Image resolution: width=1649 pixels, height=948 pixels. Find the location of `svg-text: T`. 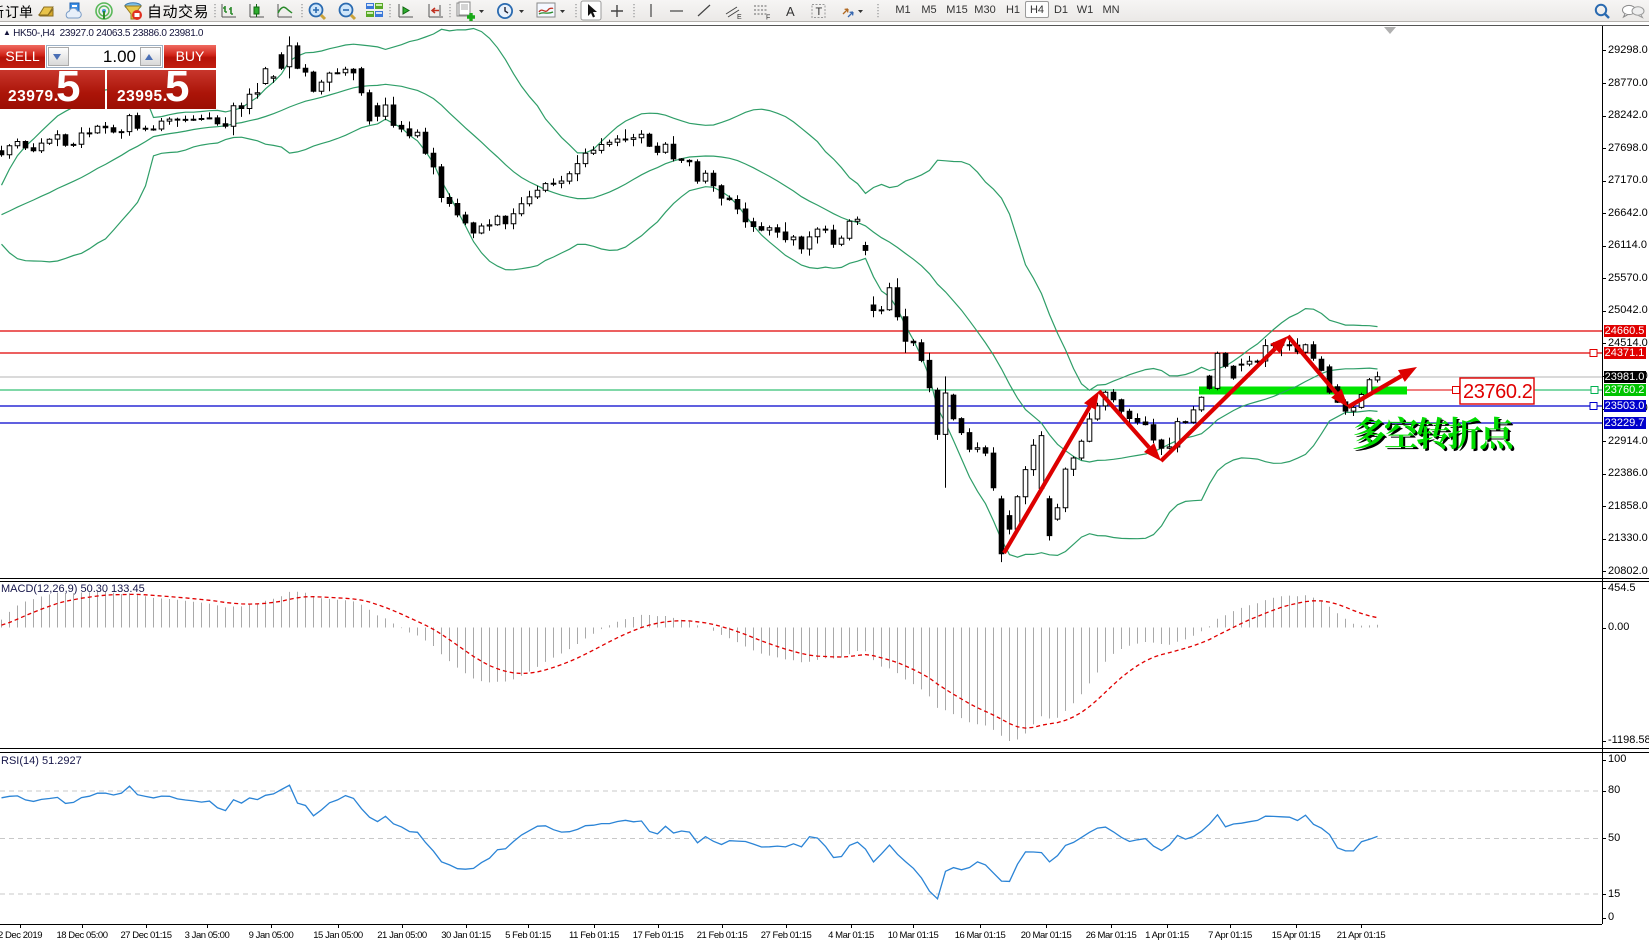

svg-text: T is located at coordinates (819, 12).